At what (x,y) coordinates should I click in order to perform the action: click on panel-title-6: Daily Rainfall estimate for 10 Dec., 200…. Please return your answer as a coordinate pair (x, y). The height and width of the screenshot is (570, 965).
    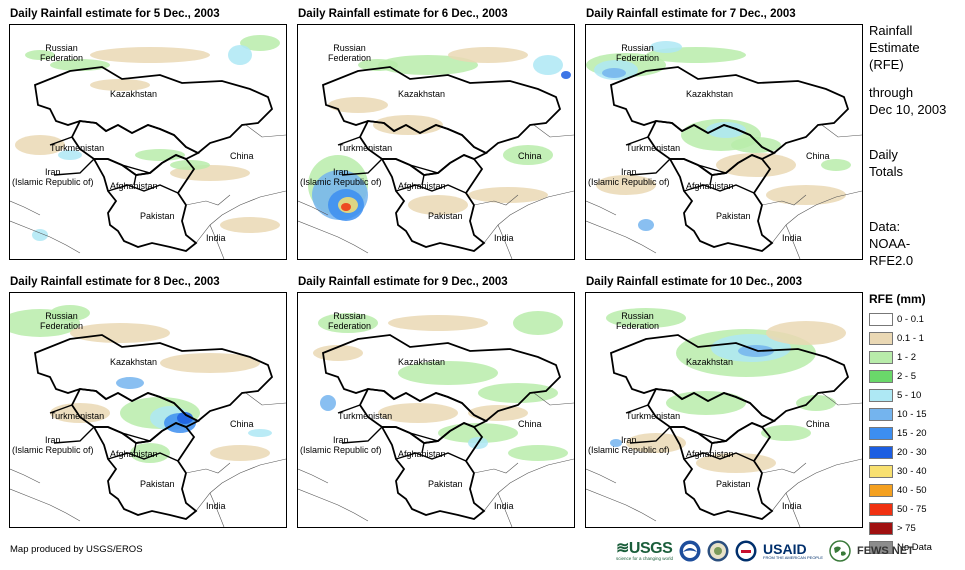
    Looking at the image, I should click on (694, 282).